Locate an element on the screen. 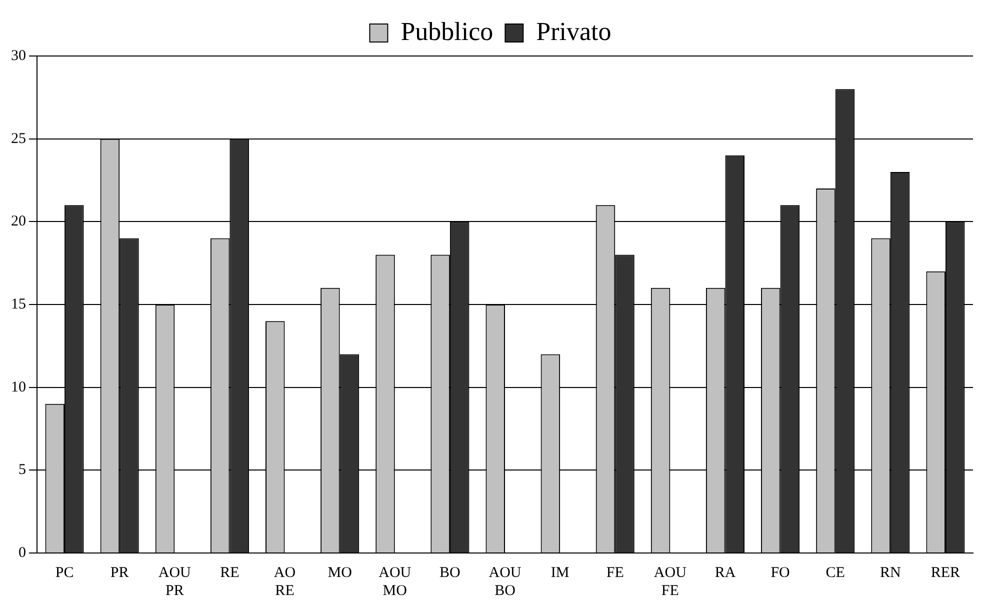 This screenshot has height=611, width=993. y-tick-label: 0 is located at coordinates (22, 552).